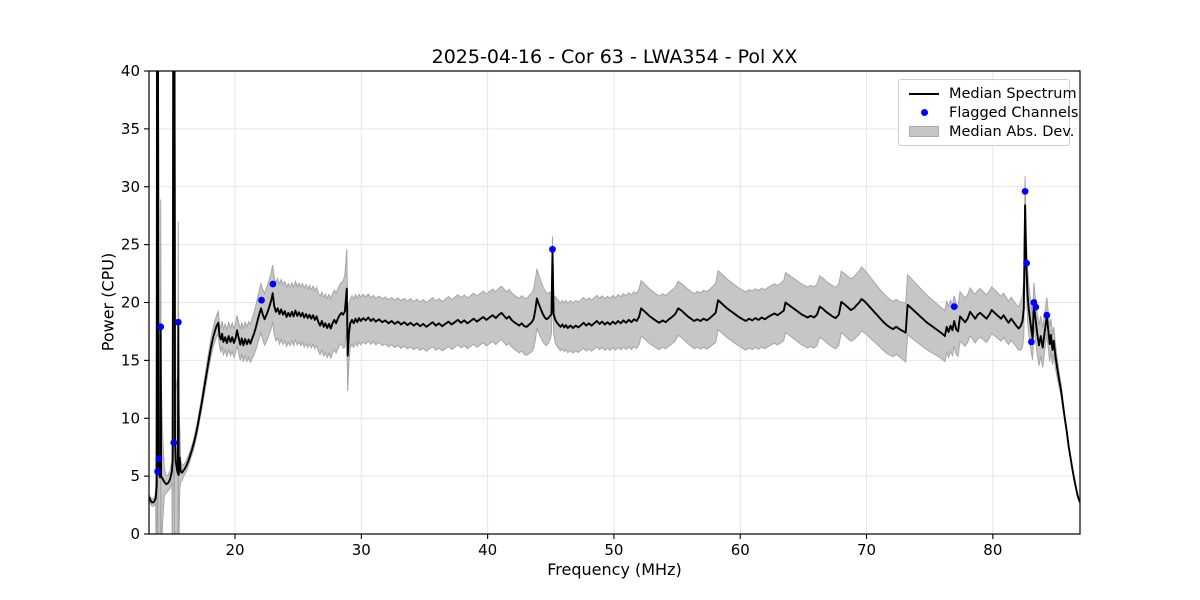 The height and width of the screenshot is (600, 1200). I want to click on x-tick-label: 80, so click(992, 550).